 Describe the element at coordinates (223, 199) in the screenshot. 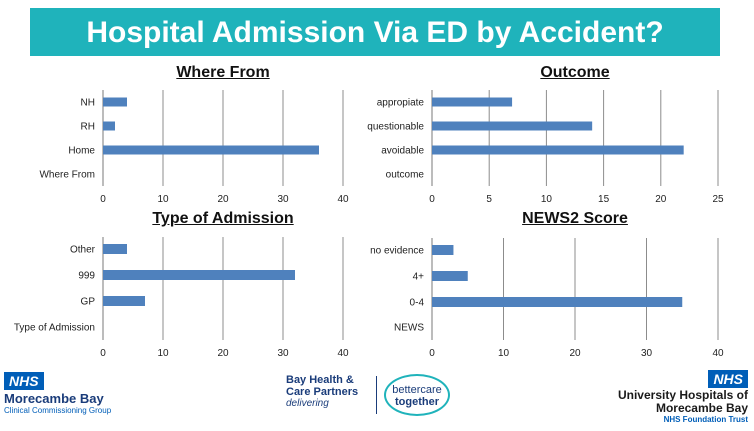

I see `where_from-x-tick-label: 20` at that location.